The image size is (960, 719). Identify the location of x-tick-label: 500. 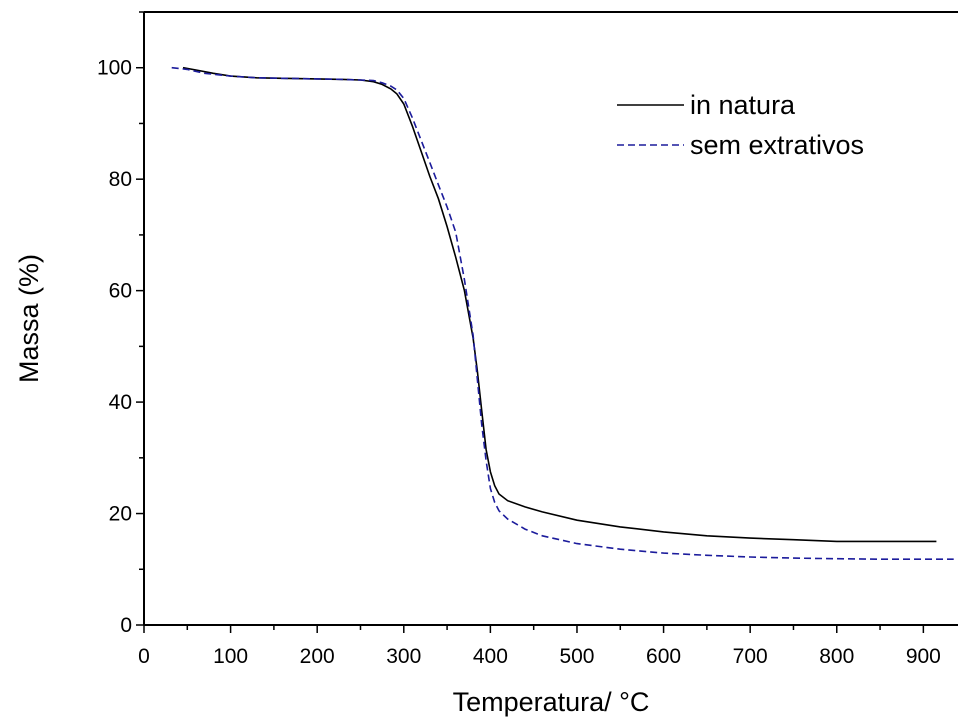
(576, 656).